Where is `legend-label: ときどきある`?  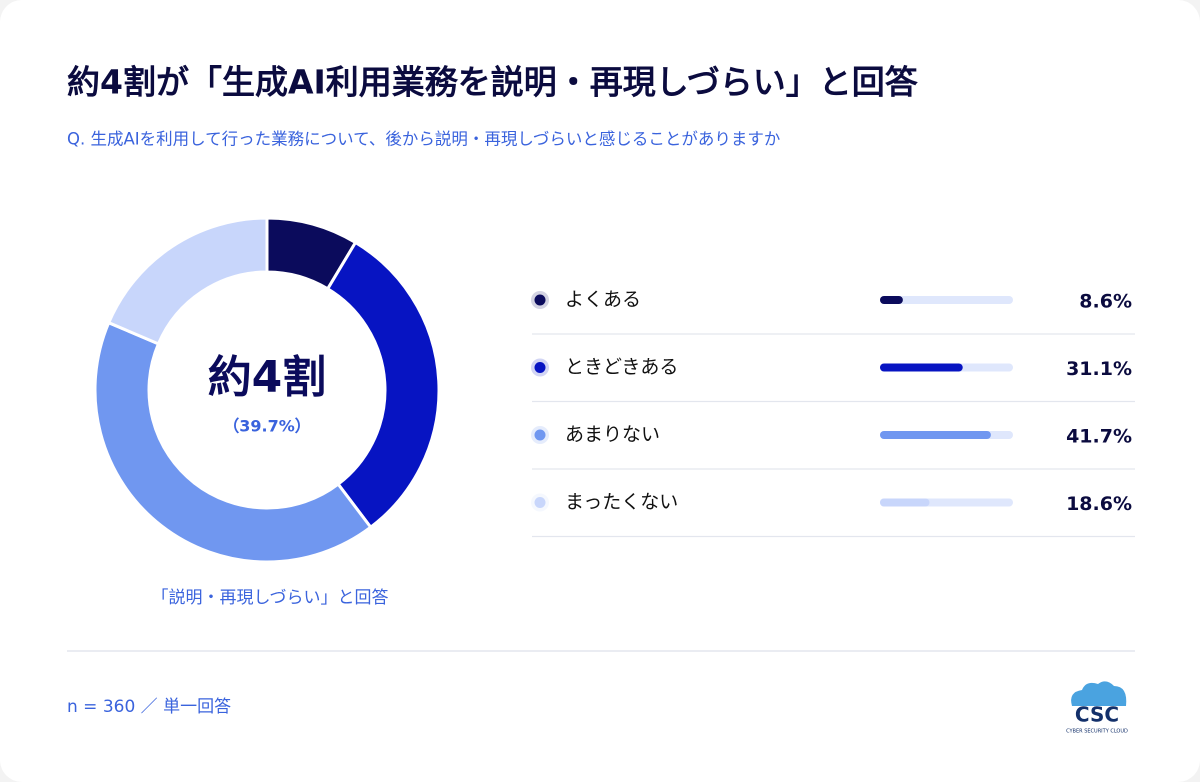 legend-label: ときどきある is located at coordinates (621, 367).